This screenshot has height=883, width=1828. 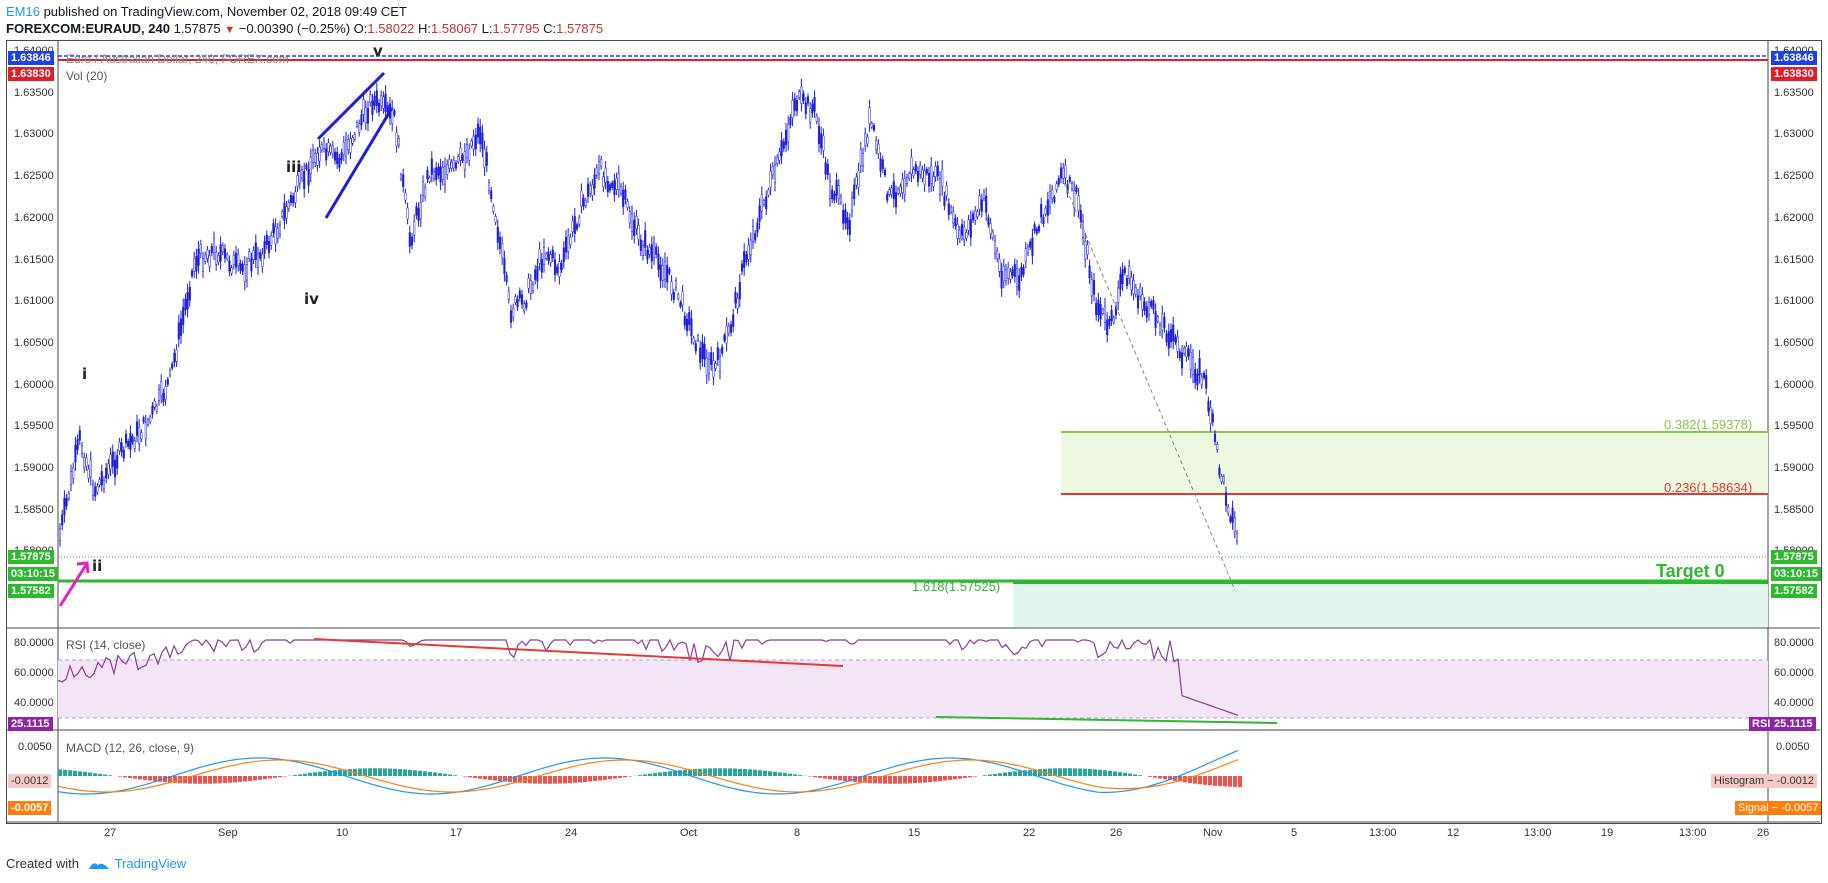 I want to click on volume-indicator-title: Vol (20), so click(x=87, y=76).